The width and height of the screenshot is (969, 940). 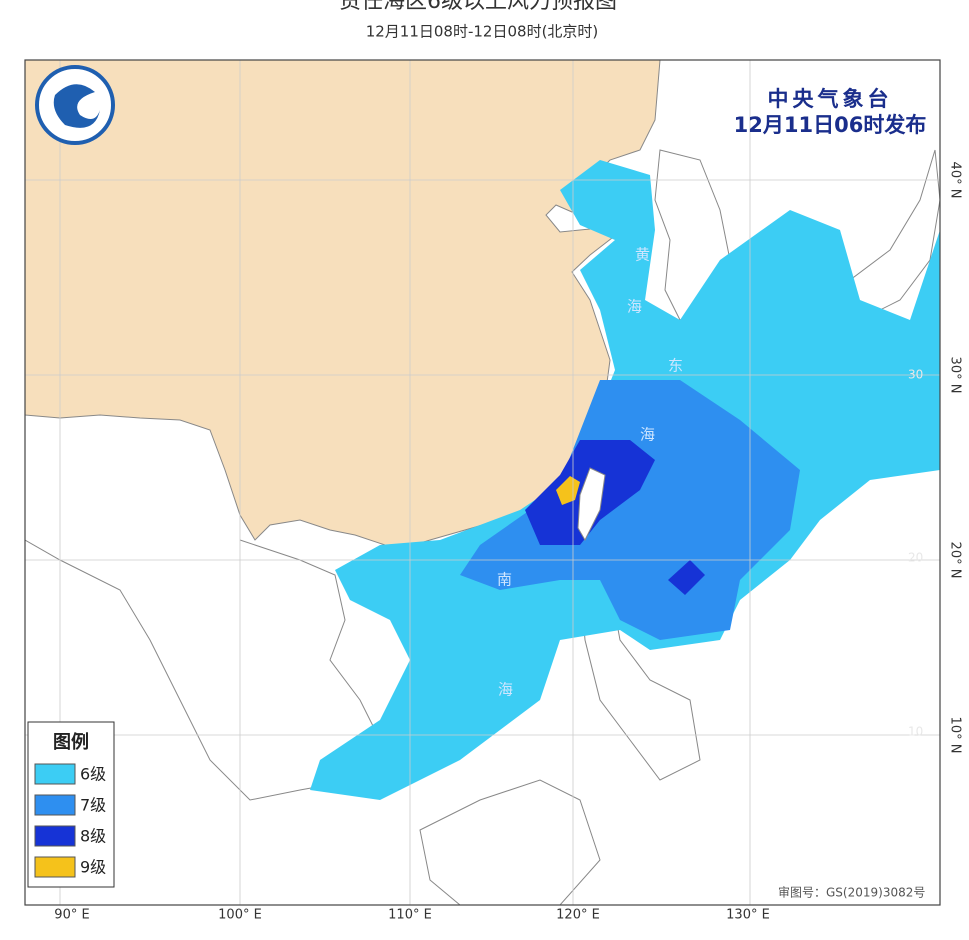 I want to click on lat-label: 40° N, so click(x=955, y=180).